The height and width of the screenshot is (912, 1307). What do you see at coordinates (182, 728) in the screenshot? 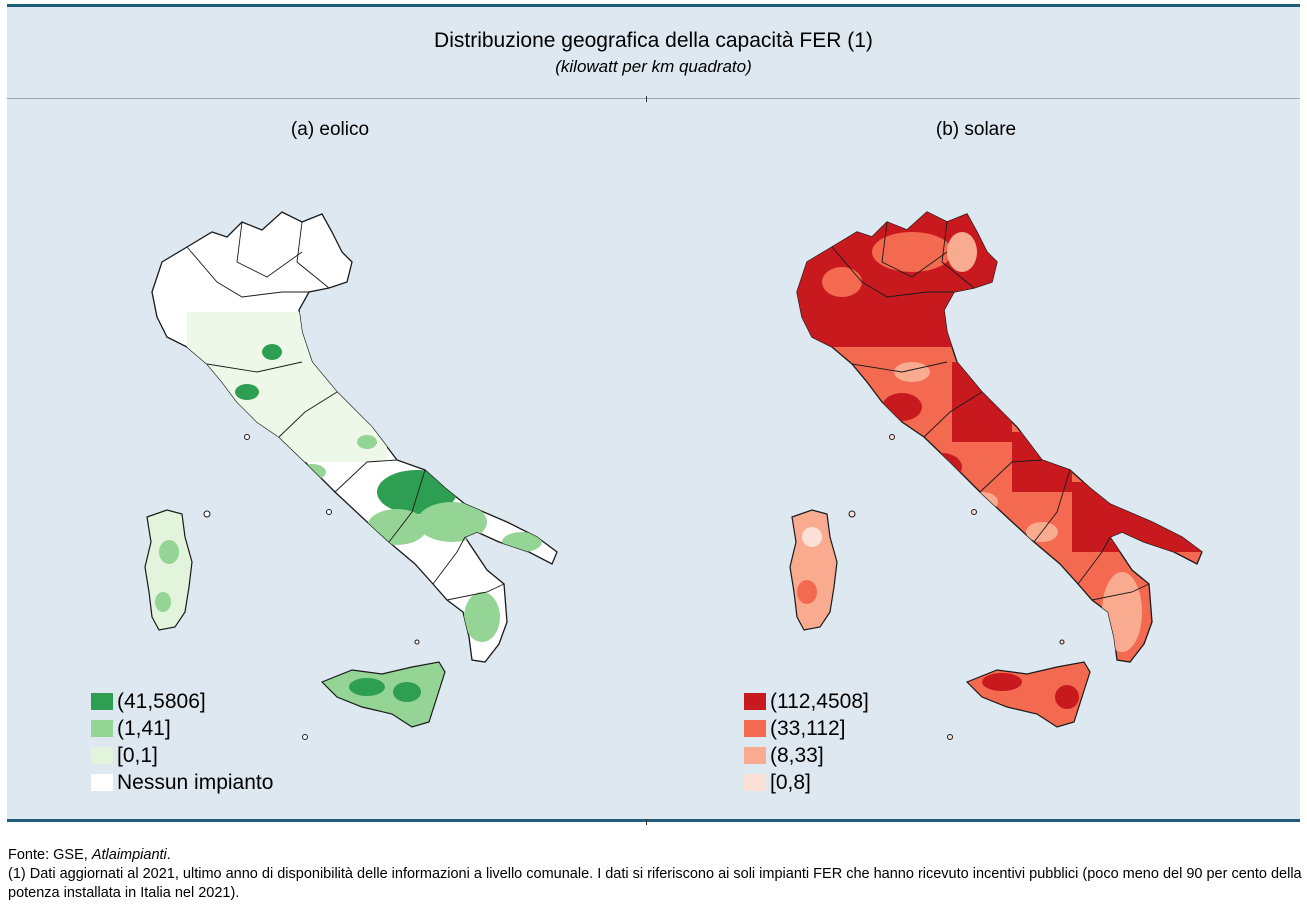
I see `legend-item: (1,41]` at bounding box center [182, 728].